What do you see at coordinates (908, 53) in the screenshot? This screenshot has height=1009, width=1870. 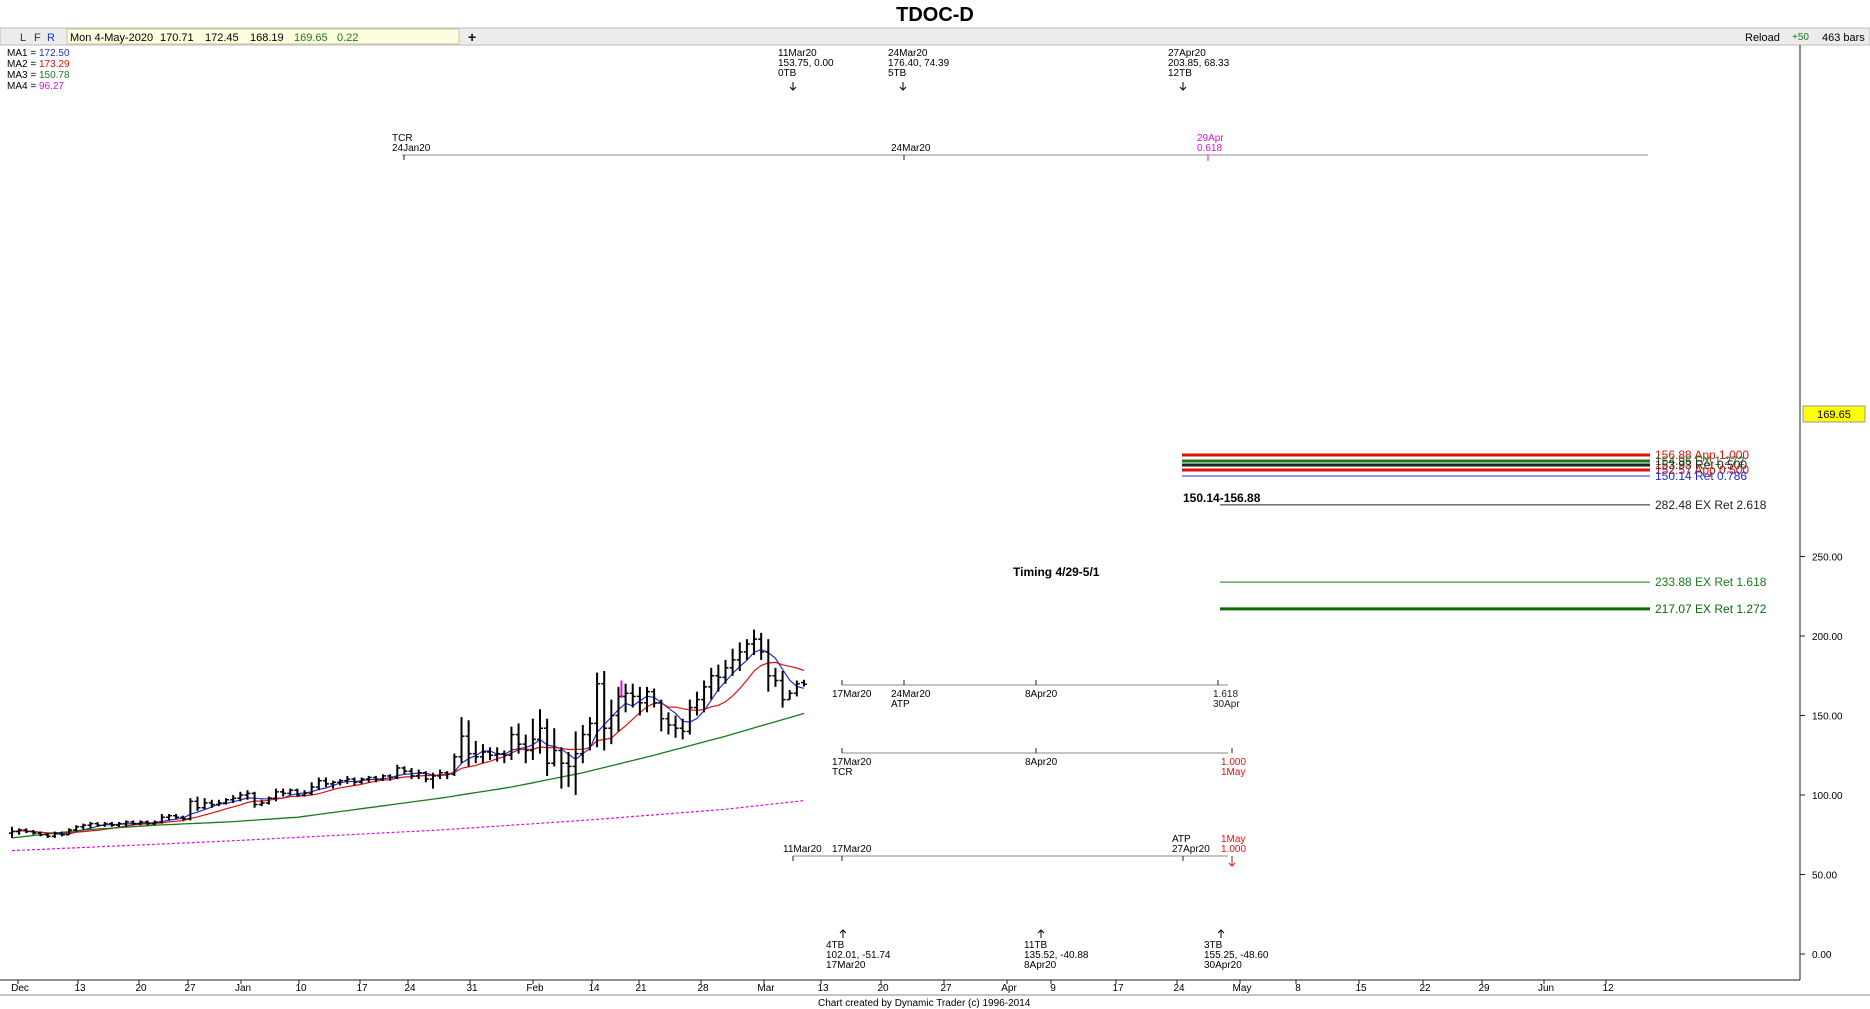 I see `time-band-label: 24Mar20` at bounding box center [908, 53].